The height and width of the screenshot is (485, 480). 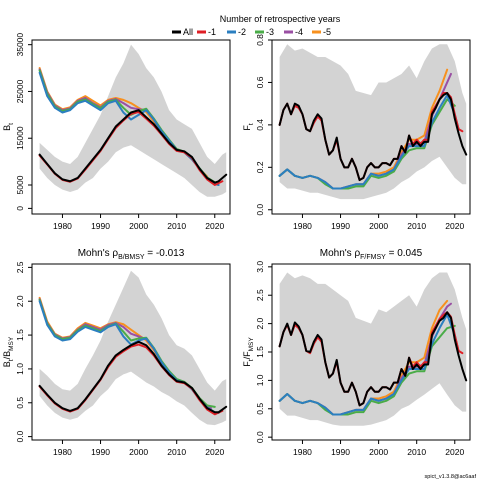 What do you see at coordinates (260, 267) in the screenshot?
I see `y-tick-label: 3.0` at bounding box center [260, 267].